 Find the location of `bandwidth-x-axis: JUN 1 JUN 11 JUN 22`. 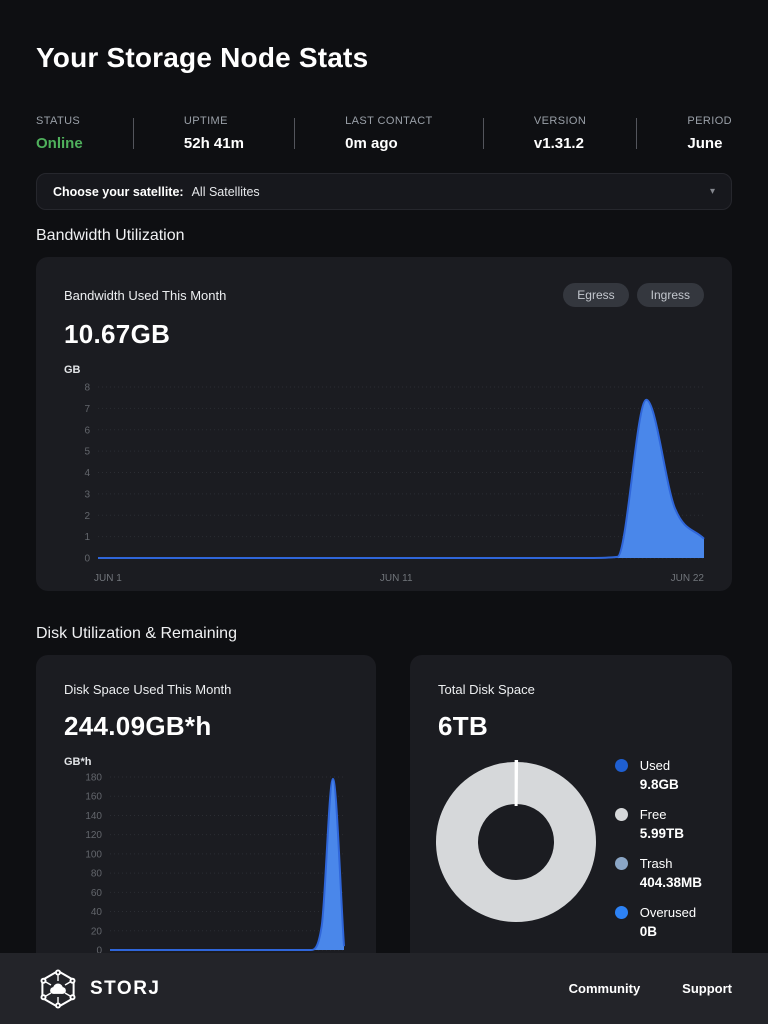

bandwidth-x-axis: JUN 1 JUN 11 JUN 22 is located at coordinates (384, 578).